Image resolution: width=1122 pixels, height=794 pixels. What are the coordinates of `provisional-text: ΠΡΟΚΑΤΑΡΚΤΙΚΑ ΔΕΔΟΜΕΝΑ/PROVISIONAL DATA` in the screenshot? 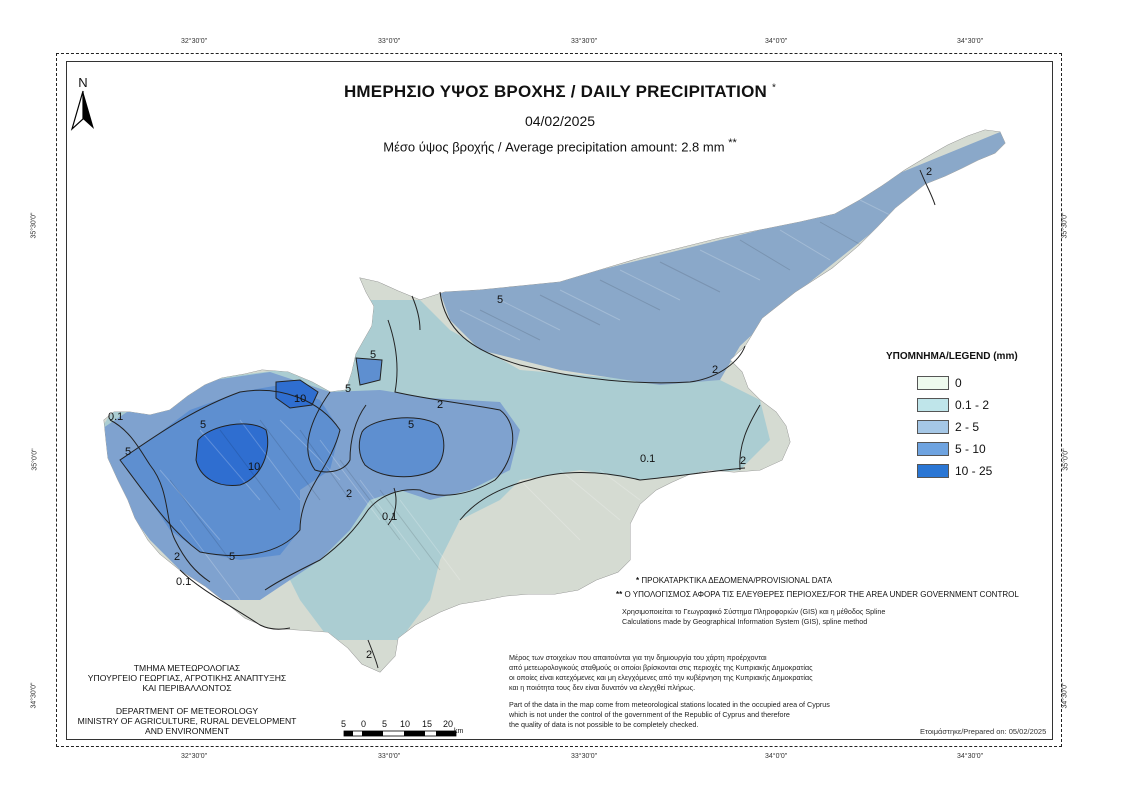 It's located at (736, 580).